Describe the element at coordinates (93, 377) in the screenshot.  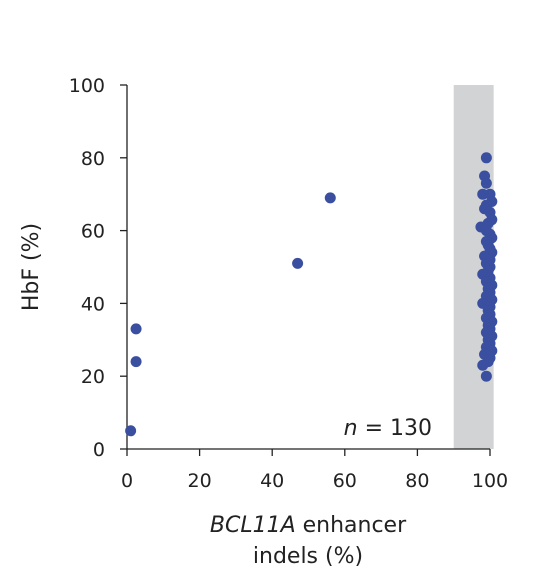
I see `y-tick-label: 20` at that location.